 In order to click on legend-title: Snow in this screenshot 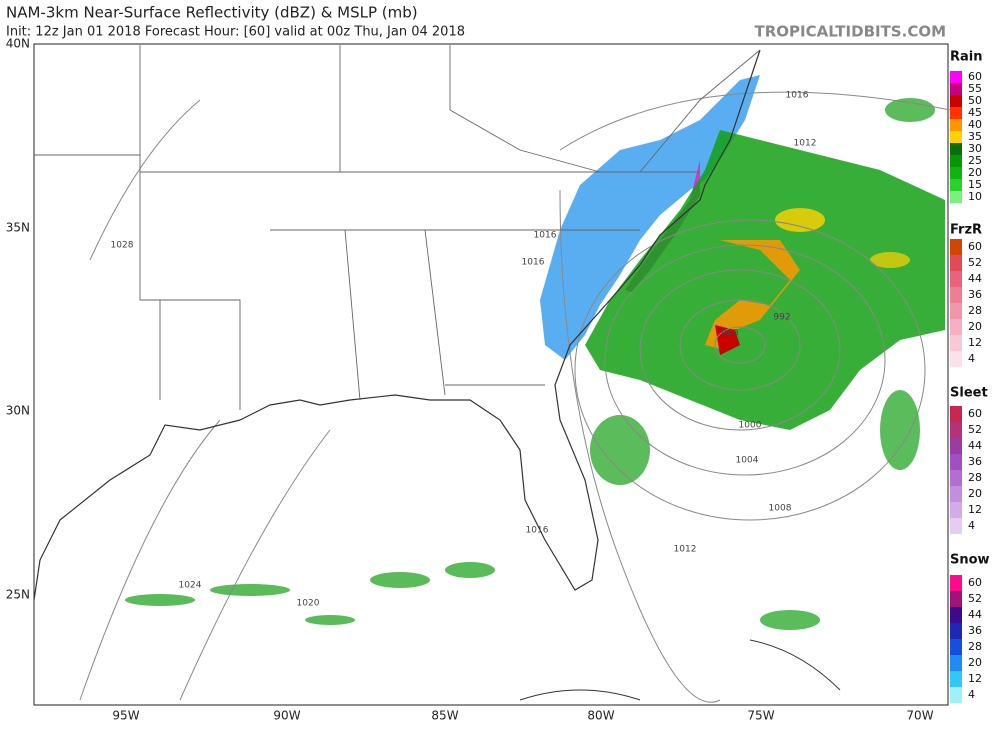, I will do `click(970, 560)`.